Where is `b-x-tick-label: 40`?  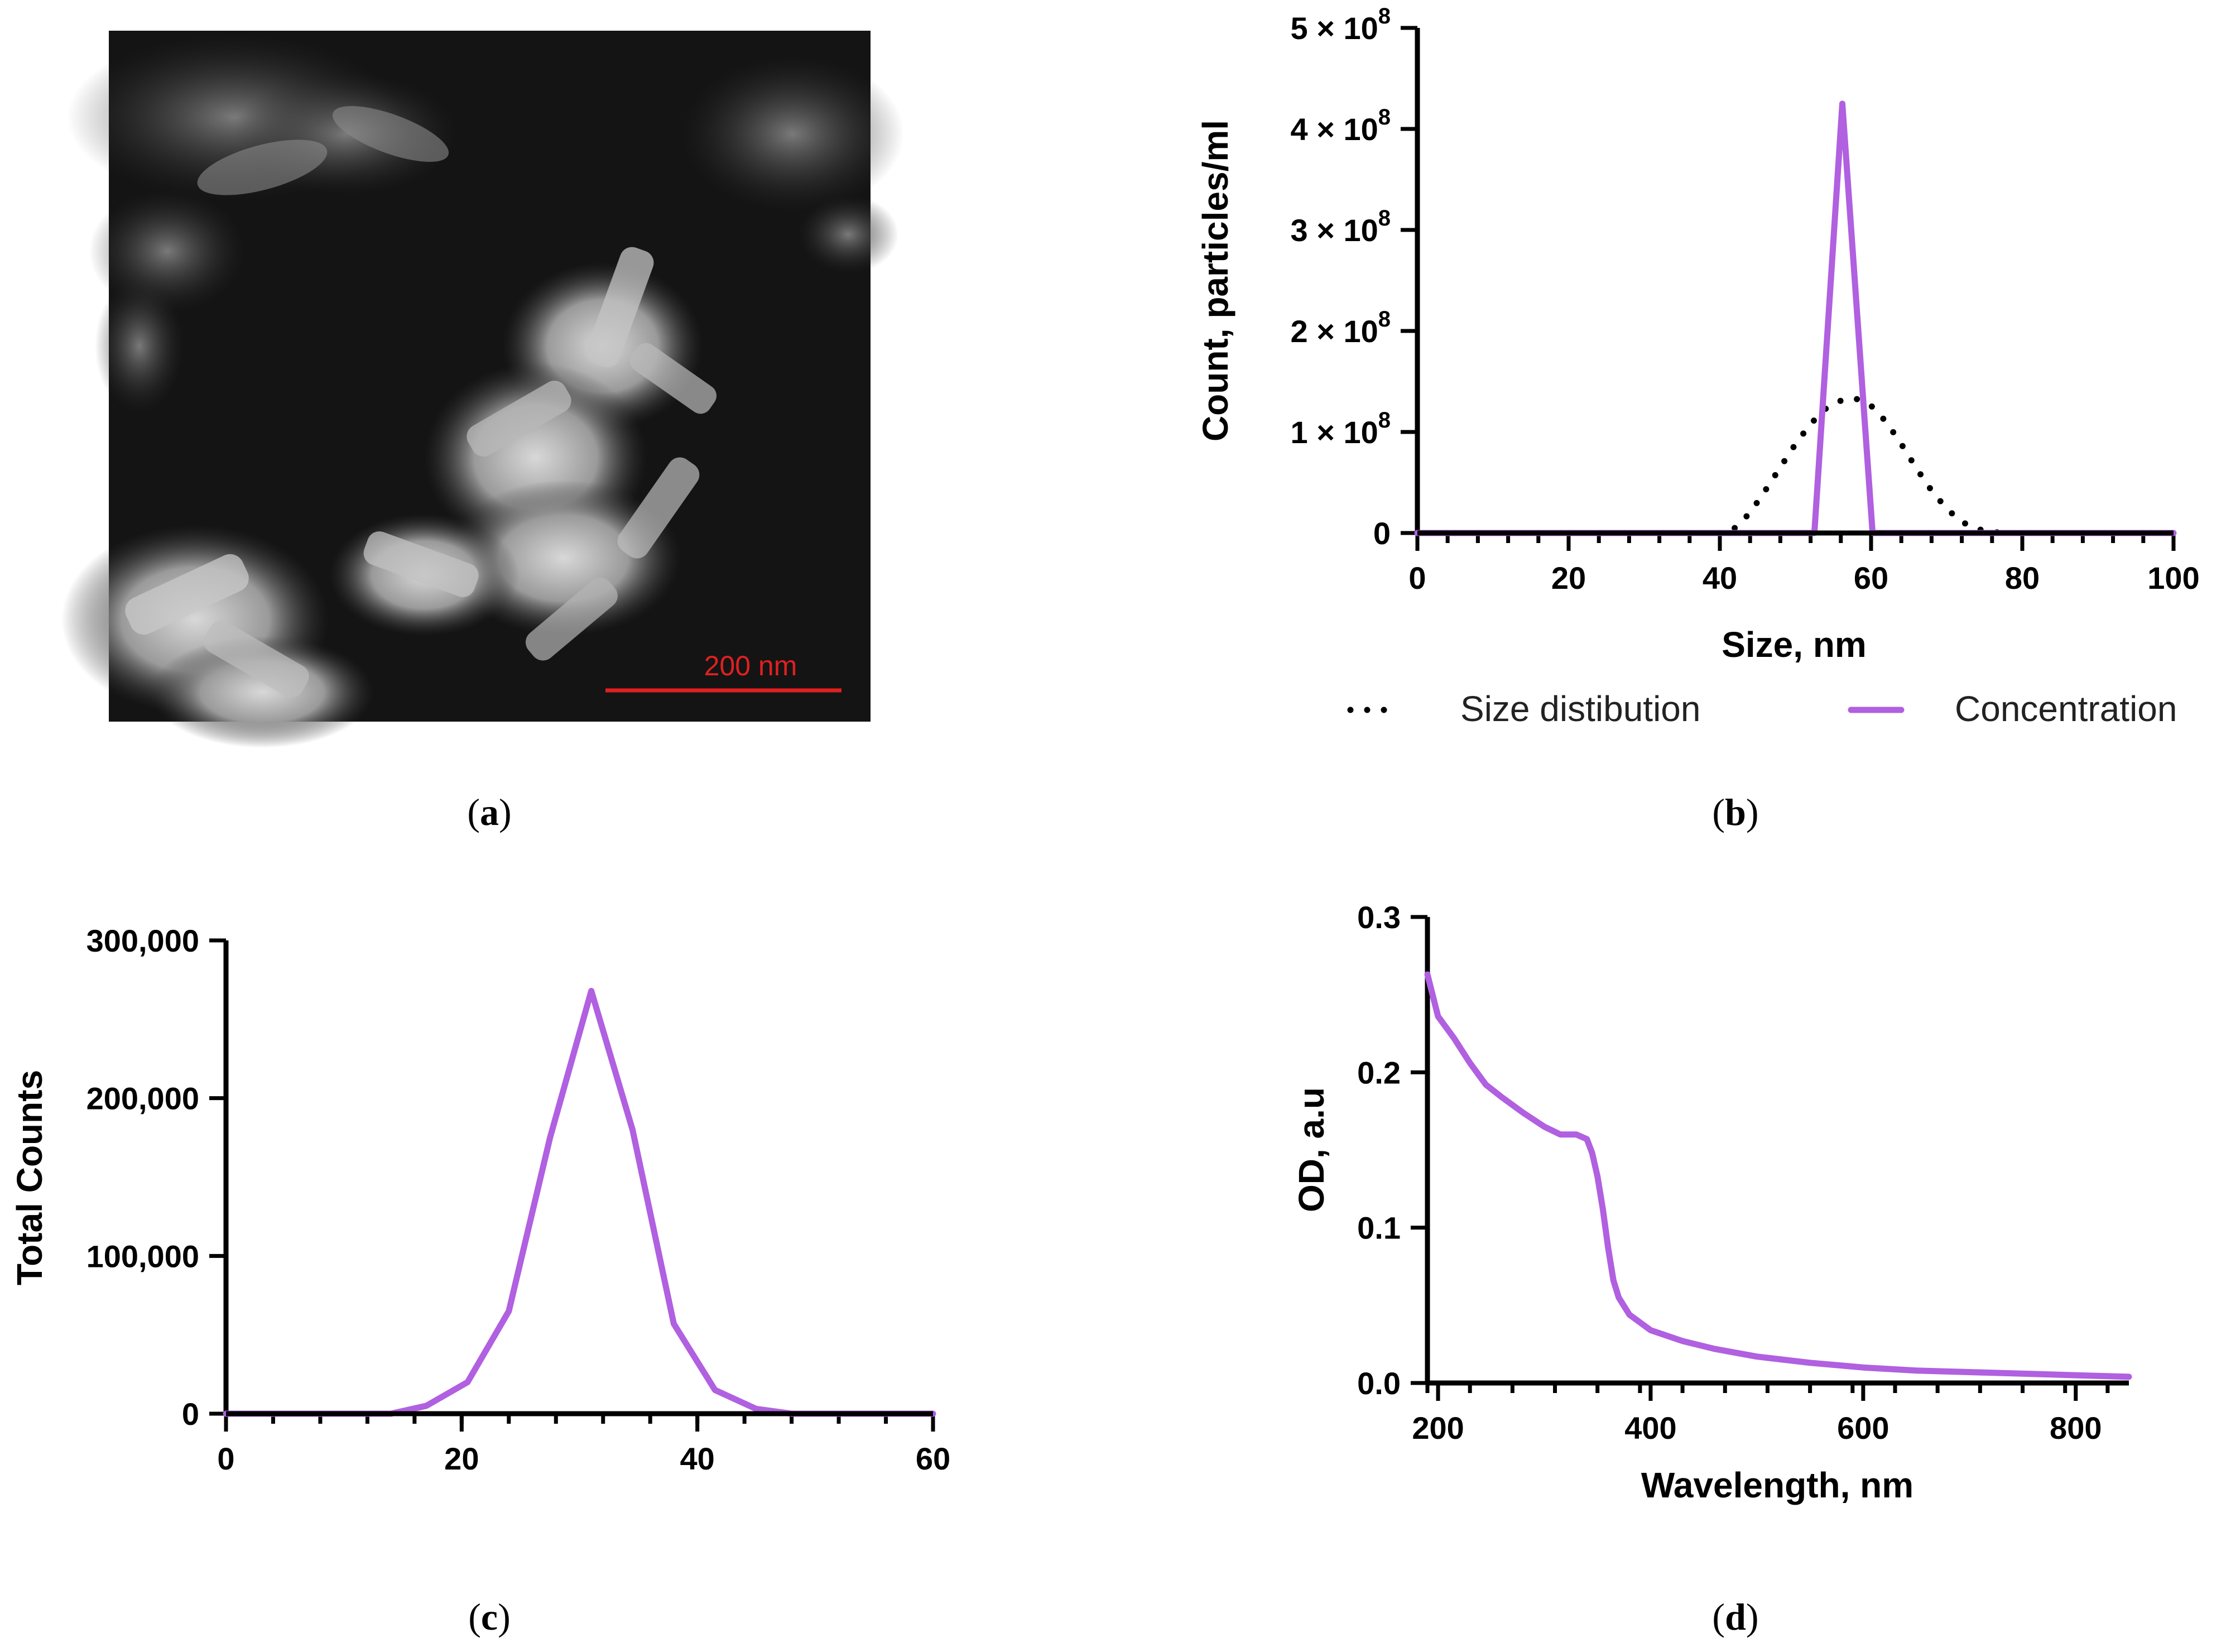 b-x-tick-label: 40 is located at coordinates (1720, 578).